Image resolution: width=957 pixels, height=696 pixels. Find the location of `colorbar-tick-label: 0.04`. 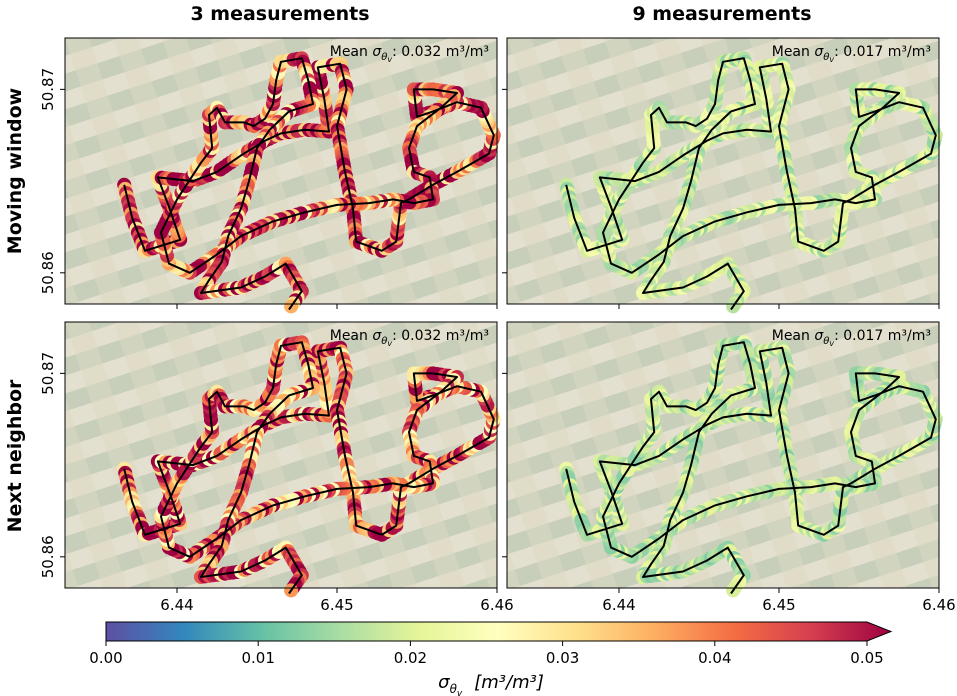

colorbar-tick-label: 0.04 is located at coordinates (714, 658).